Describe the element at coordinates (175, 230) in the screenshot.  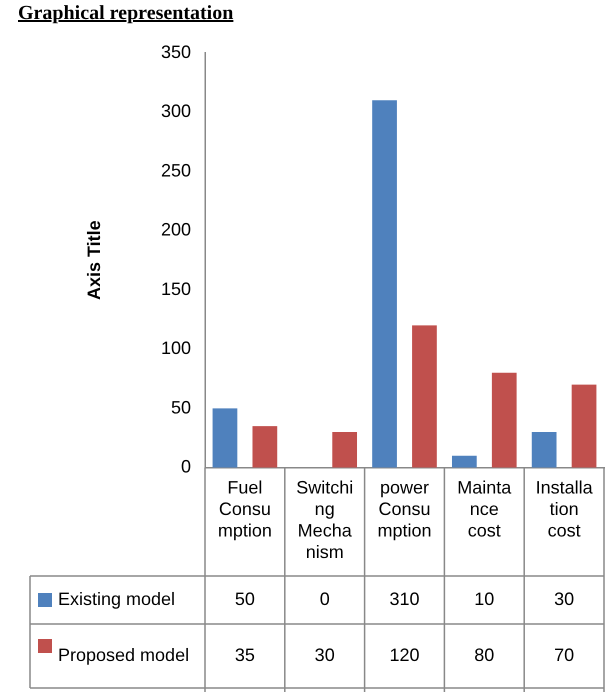
I see `y-tick-label: 200` at that location.